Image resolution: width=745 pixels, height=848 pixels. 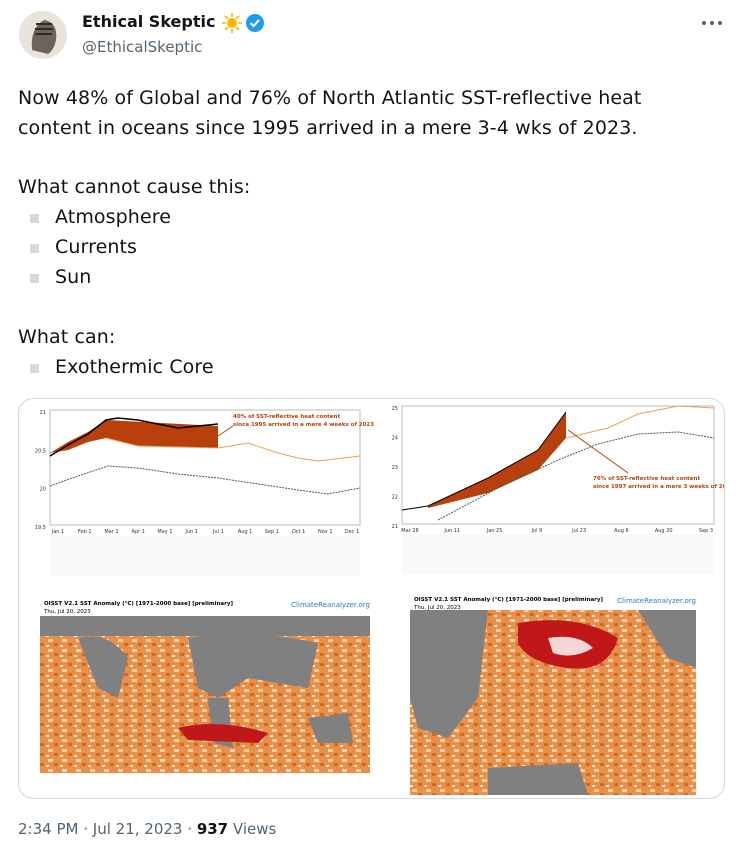 I want to click on x-tick-label: Feb 1, so click(x=85, y=532).